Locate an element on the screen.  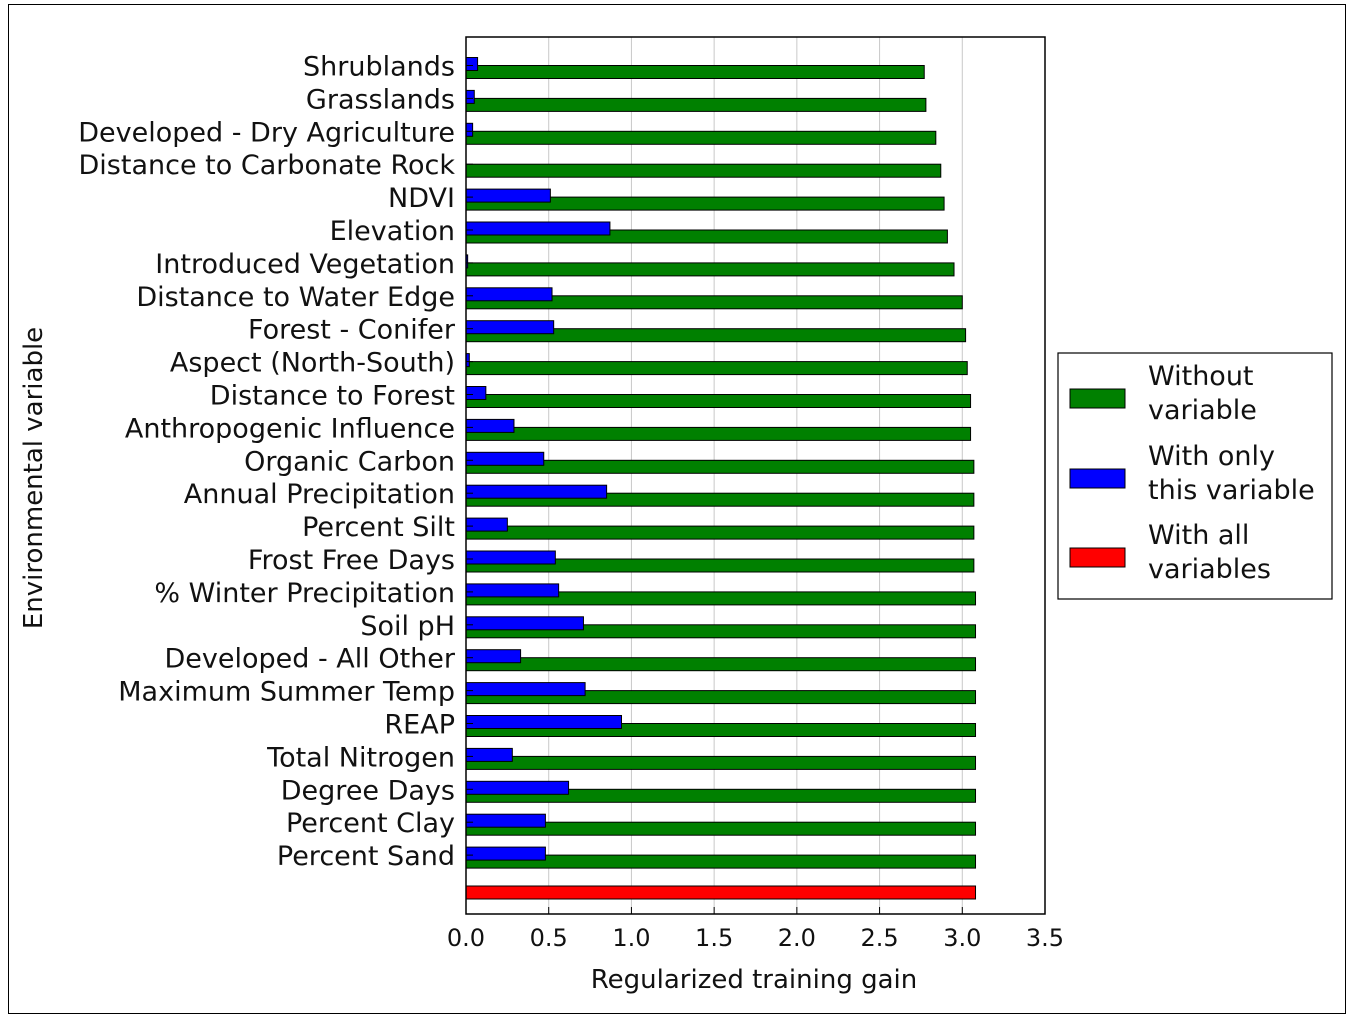
y-tick-label: Degree Days is located at coordinates (368, 790).